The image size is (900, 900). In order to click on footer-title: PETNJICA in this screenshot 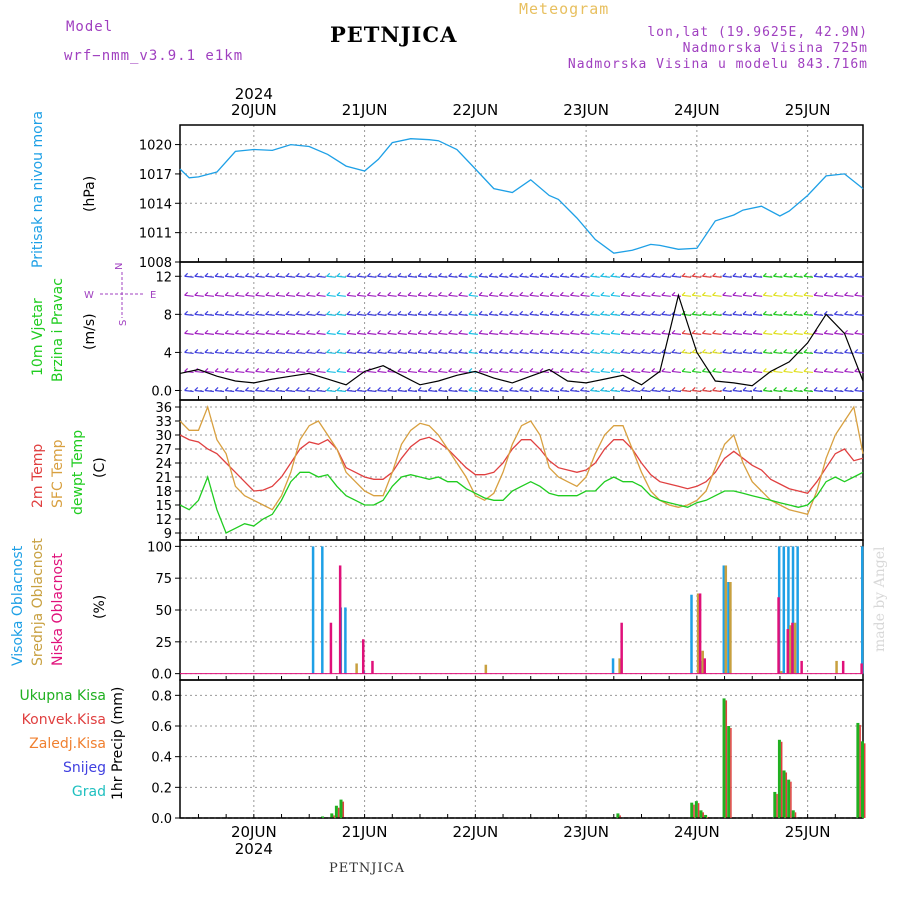, I will do `click(367, 868)`.